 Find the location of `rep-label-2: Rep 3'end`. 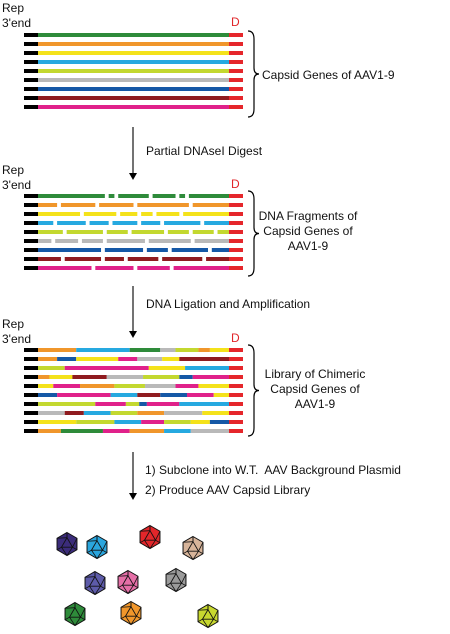

rep-label-2: Rep 3'end is located at coordinates (16, 177).